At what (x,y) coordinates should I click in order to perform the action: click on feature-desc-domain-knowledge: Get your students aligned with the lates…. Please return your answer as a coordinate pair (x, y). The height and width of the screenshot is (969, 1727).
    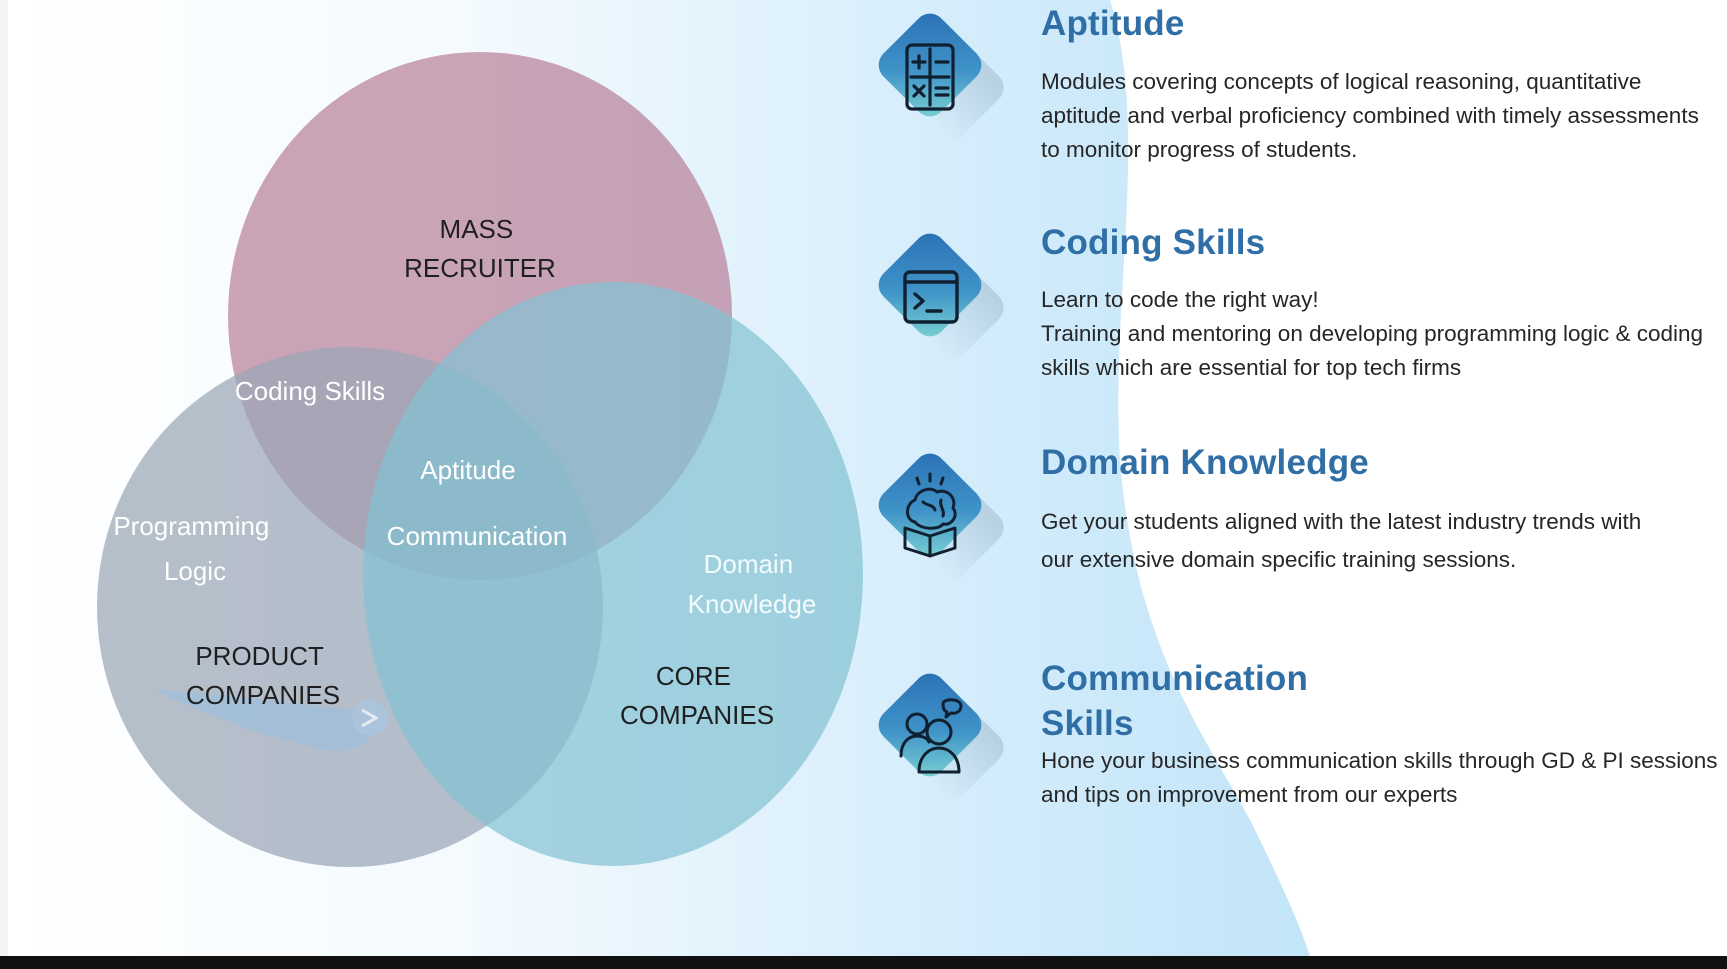
    Looking at the image, I should click on (1341, 540).